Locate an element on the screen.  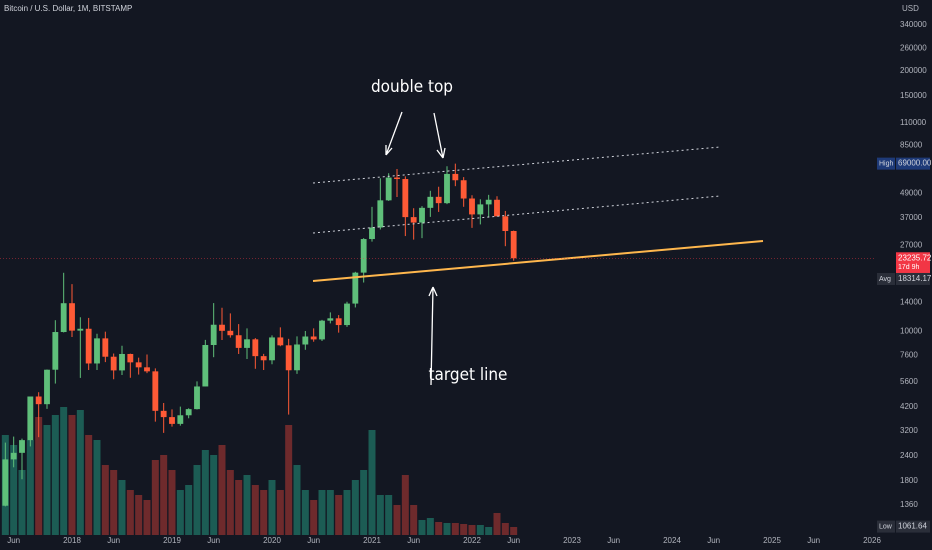
price-badge-name: High is located at coordinates (886, 163).